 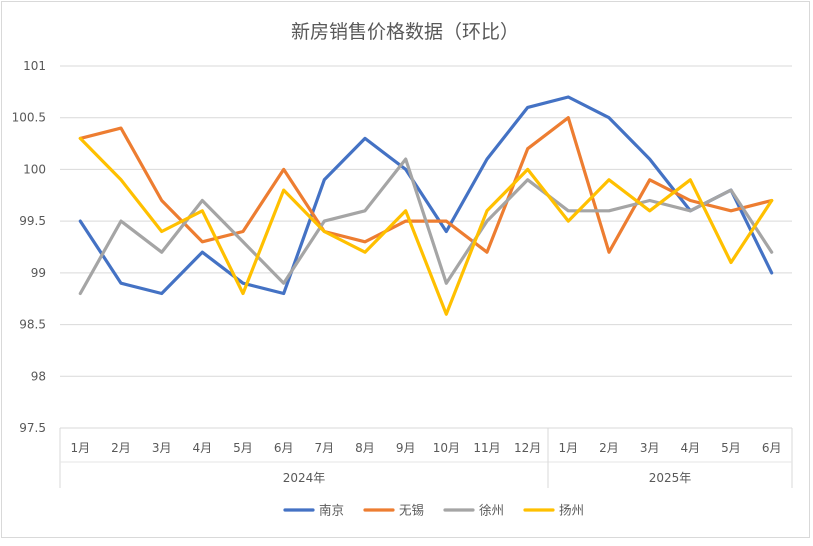 I want to click on legend-label: 无锡, so click(x=411, y=510).